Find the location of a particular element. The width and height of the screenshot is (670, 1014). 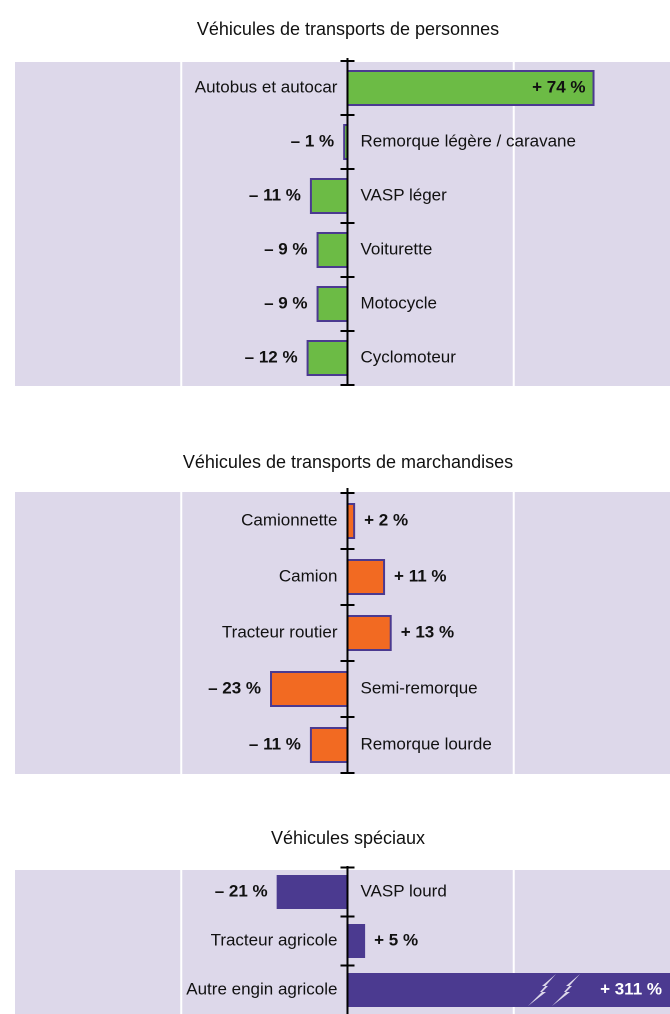

value-label: – 12 % is located at coordinates (271, 356).